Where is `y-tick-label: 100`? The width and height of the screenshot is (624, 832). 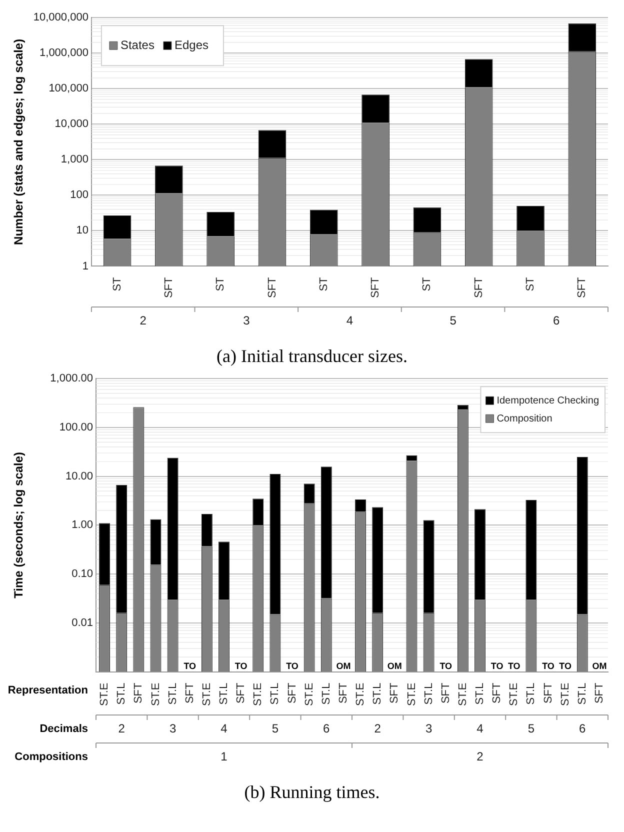
y-tick-label: 100 is located at coordinates (79, 195).